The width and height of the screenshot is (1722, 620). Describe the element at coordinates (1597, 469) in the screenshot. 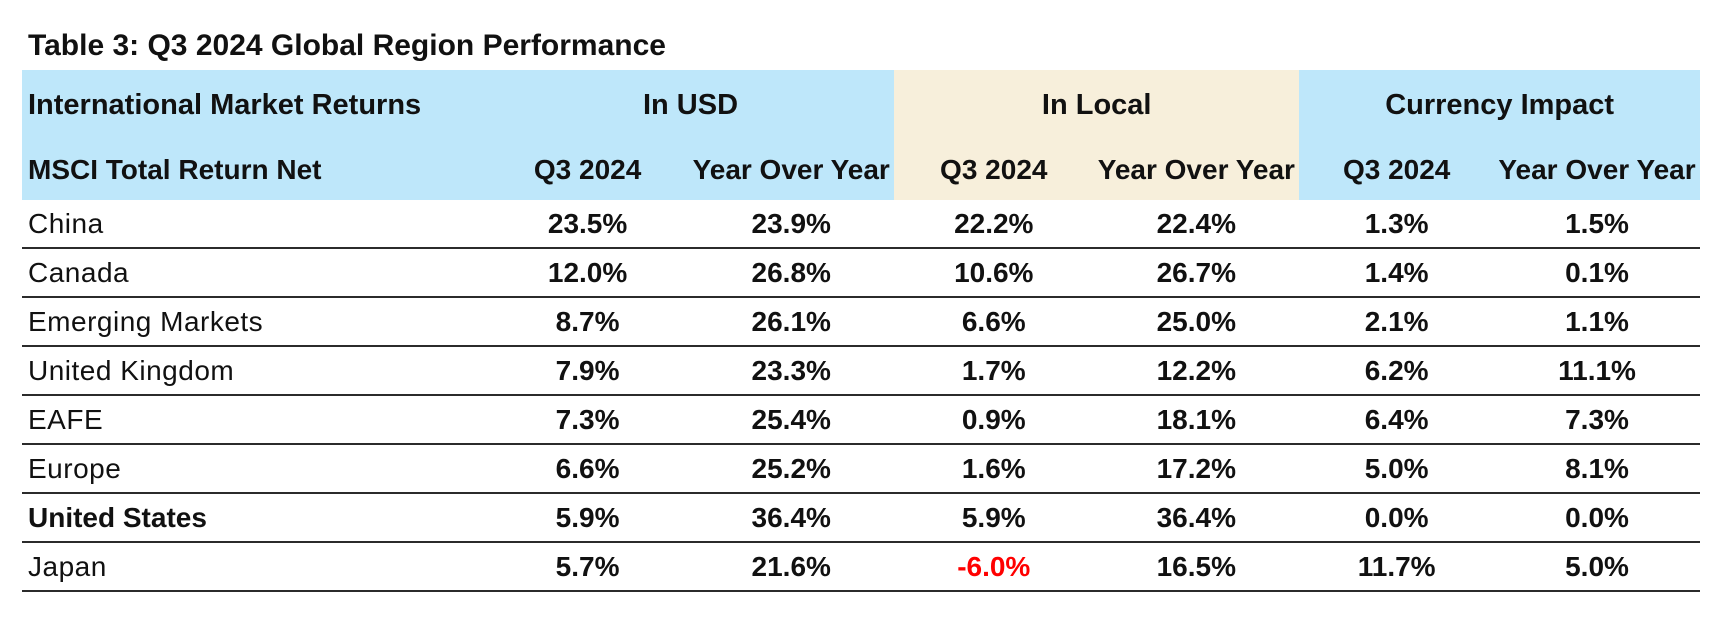

I see `cur-yoy-cell: 8.1%` at that location.